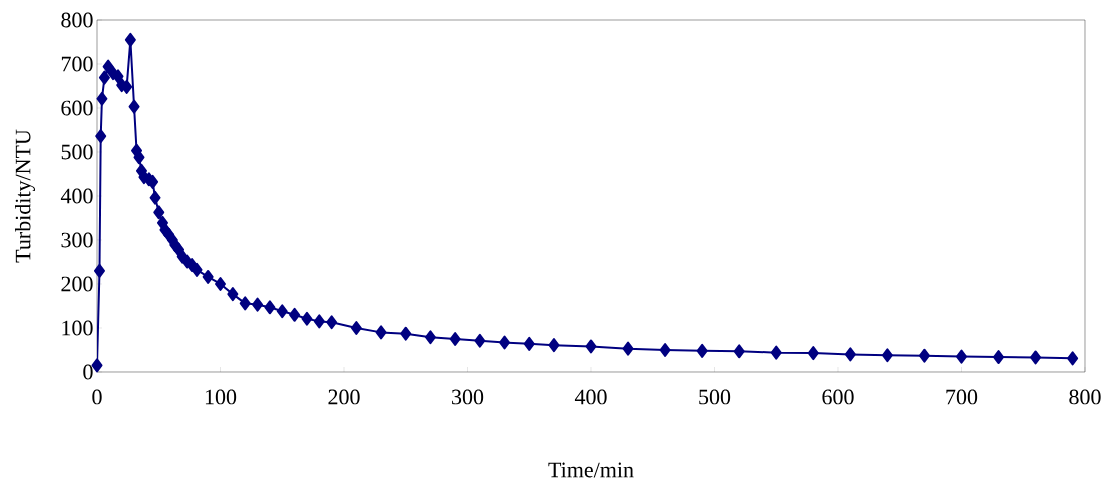 This screenshot has width=1112, height=486. I want to click on y-tick-label: 400, so click(76, 196).